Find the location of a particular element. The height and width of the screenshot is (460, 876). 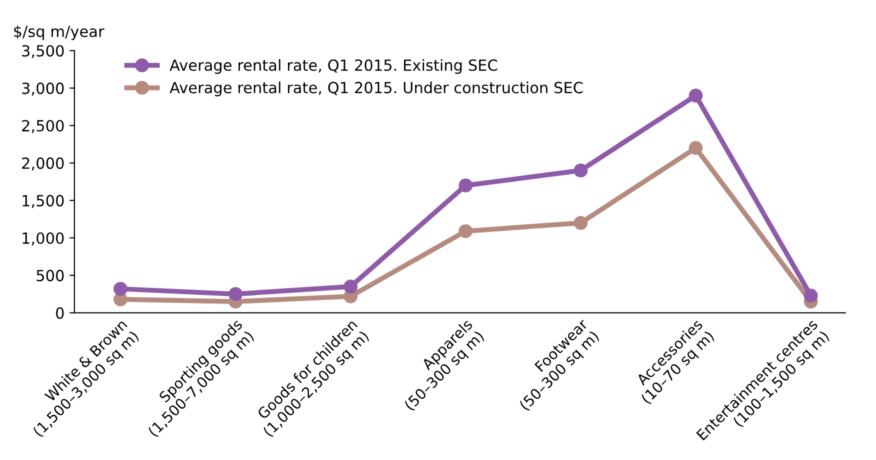

y-tick-label: 0 is located at coordinates (60, 313).